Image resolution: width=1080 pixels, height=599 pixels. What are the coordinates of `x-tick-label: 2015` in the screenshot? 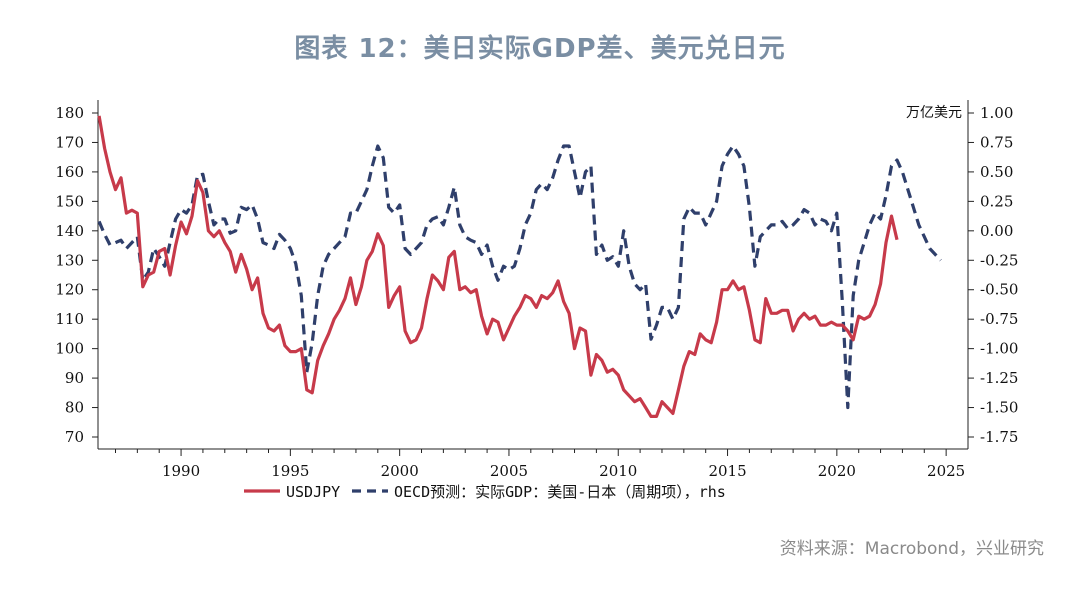 It's located at (727, 471).